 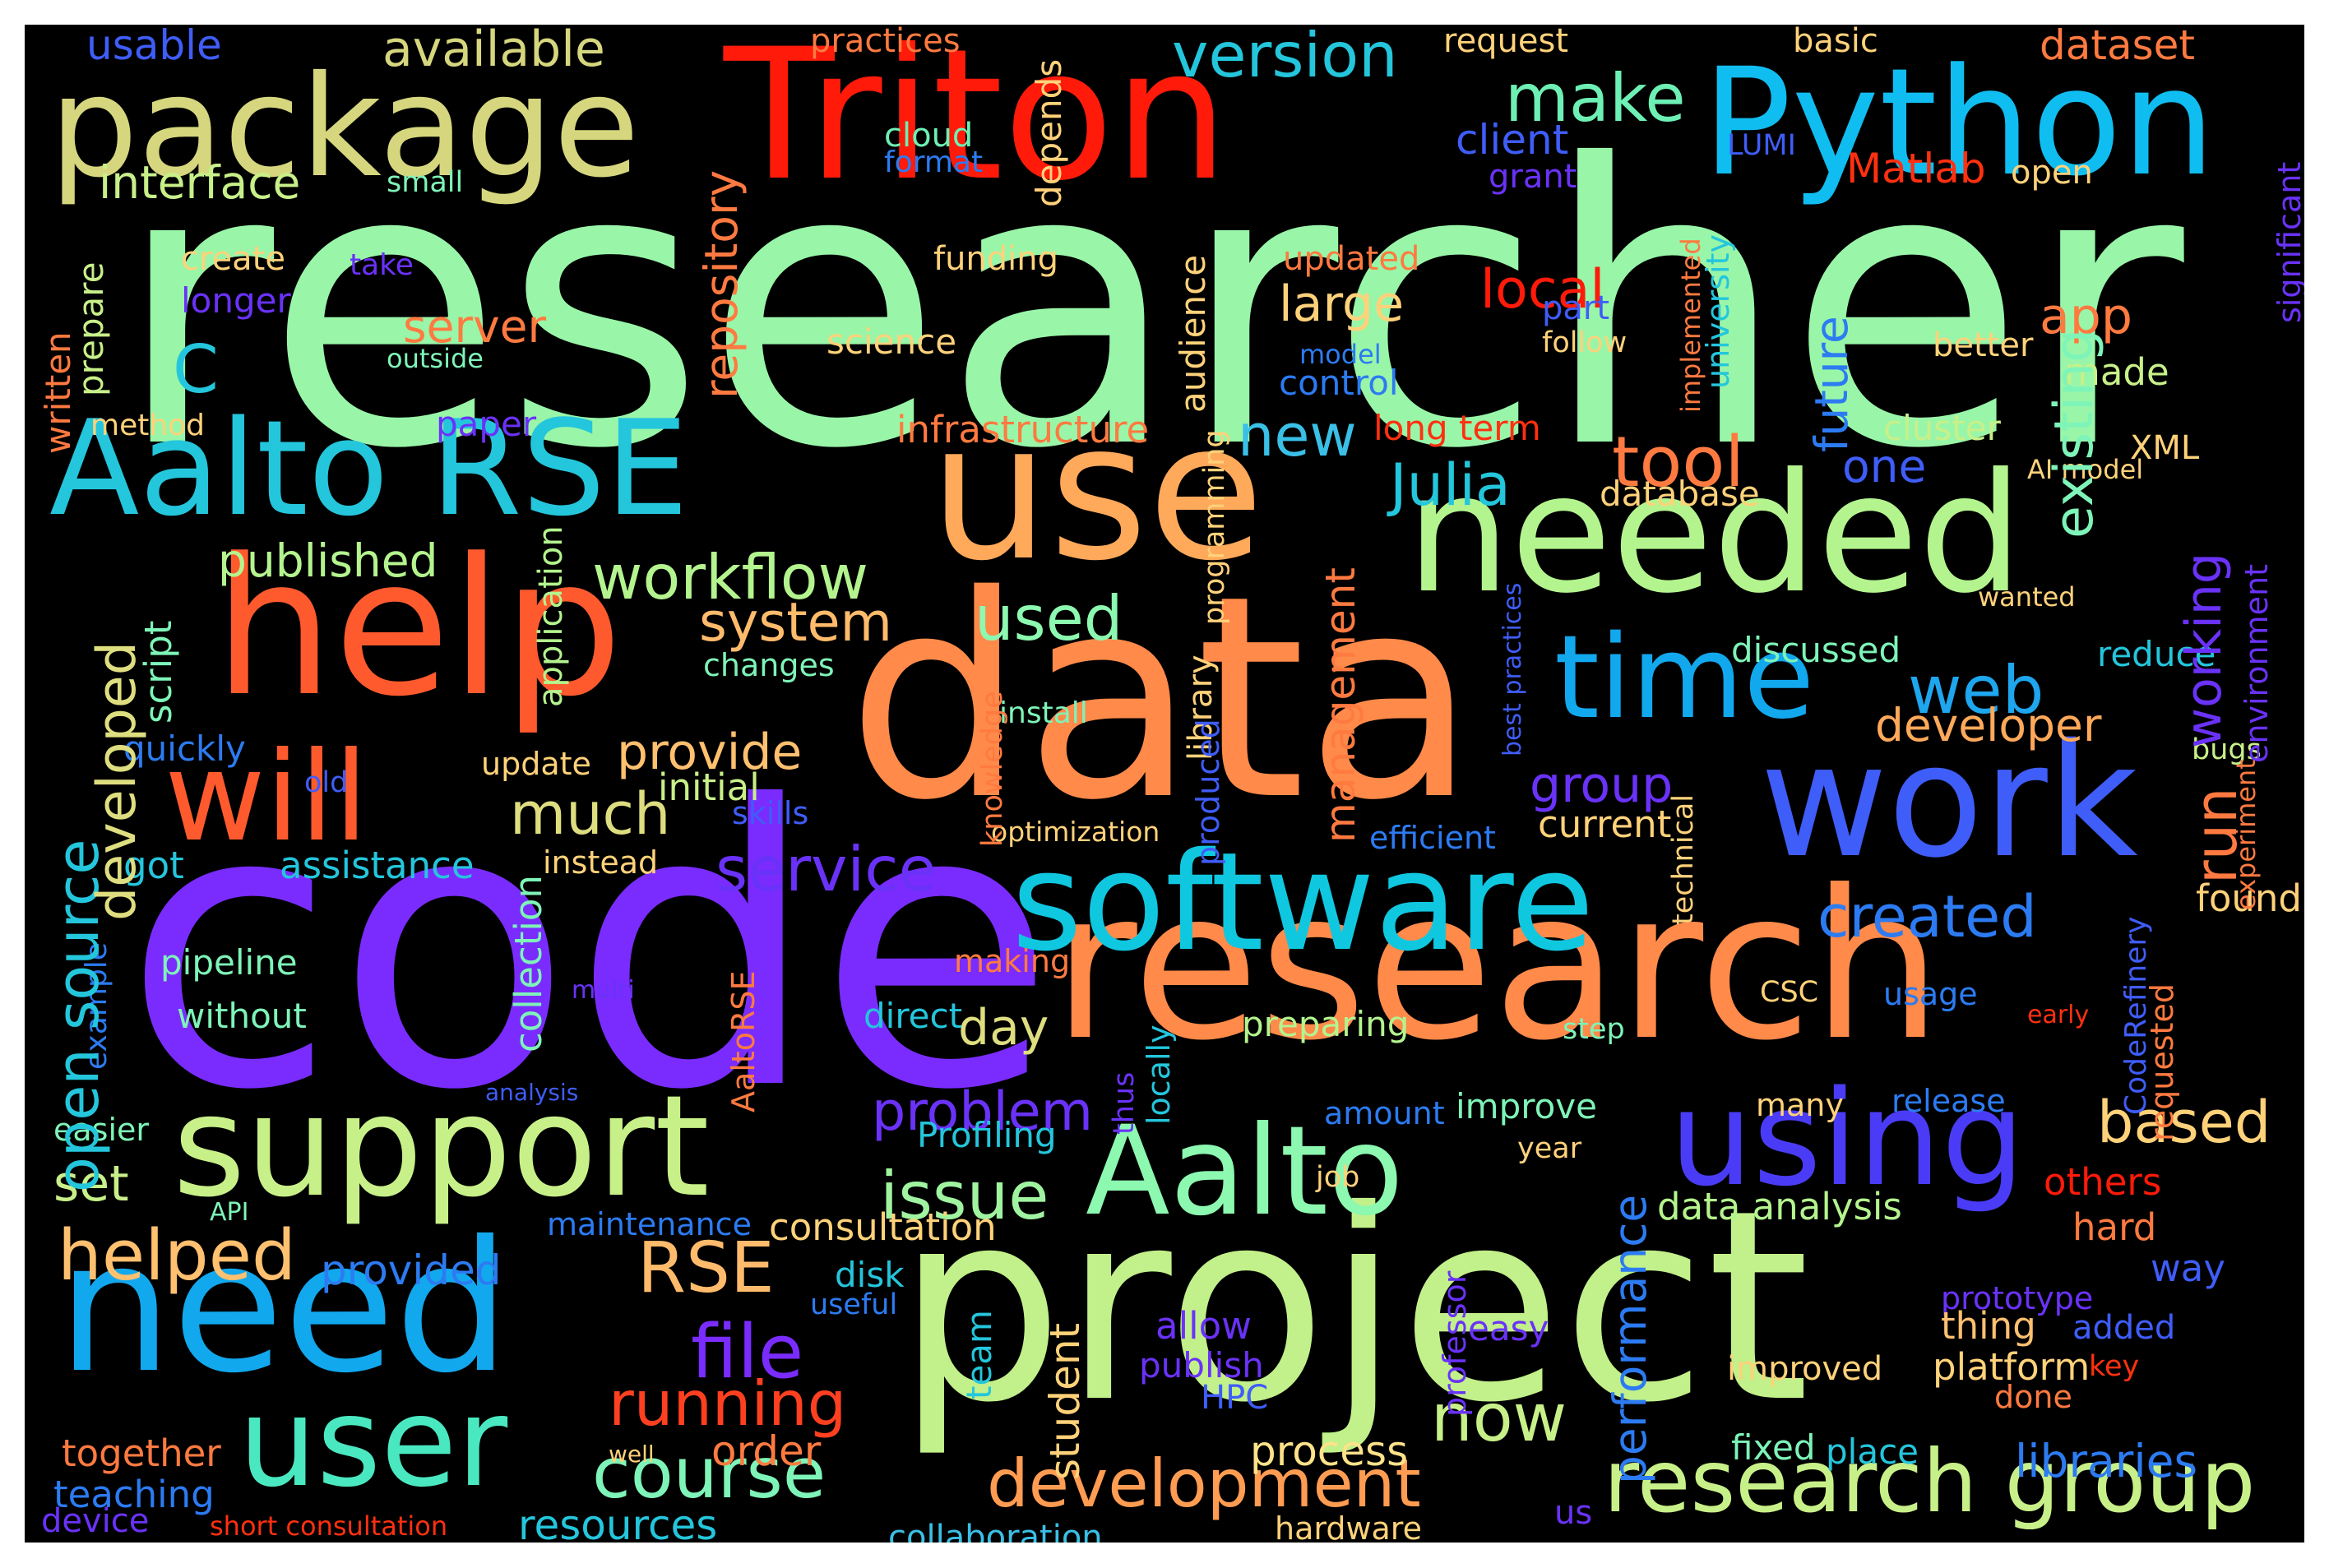 I want to click on word-request: request, so click(x=1506, y=42).